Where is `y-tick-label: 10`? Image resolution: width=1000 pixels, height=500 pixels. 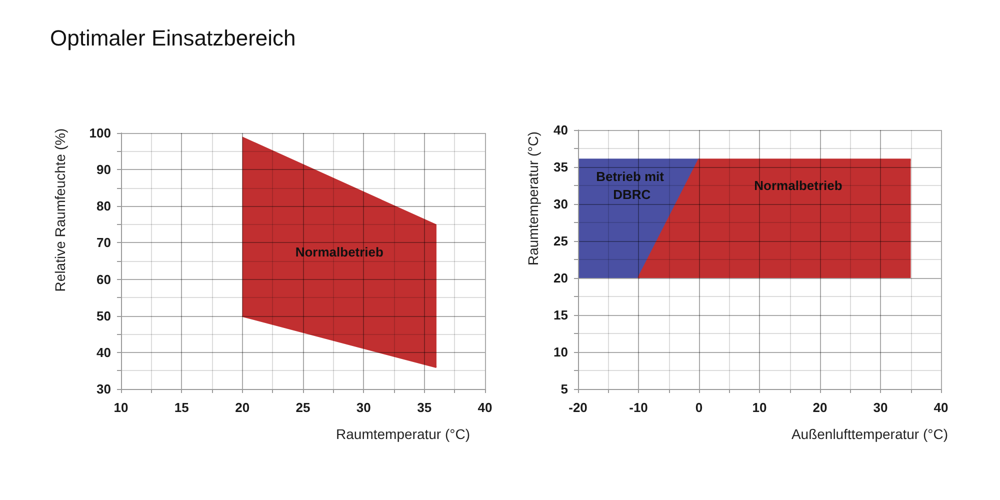 y-tick-label: 10 is located at coordinates (561, 352).